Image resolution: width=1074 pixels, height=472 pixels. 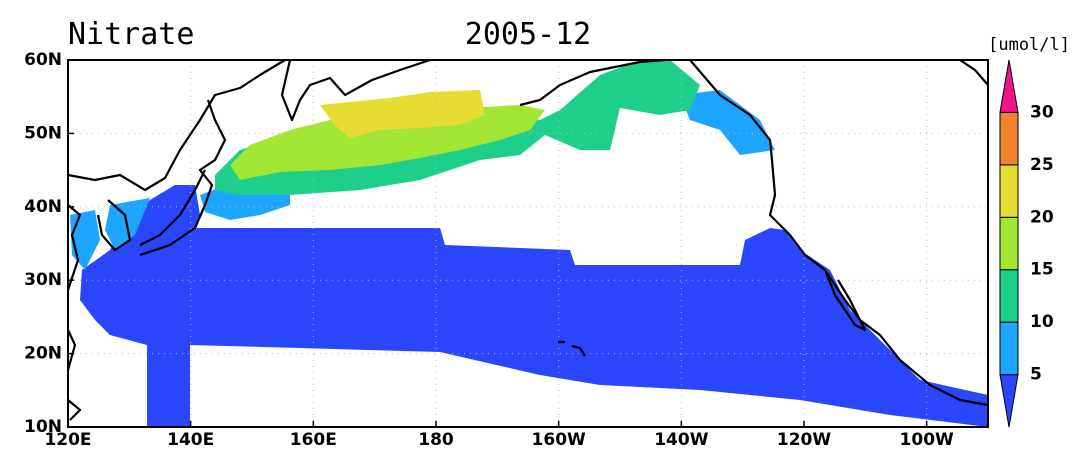 I want to click on lat-label: 60N, so click(x=43, y=60).